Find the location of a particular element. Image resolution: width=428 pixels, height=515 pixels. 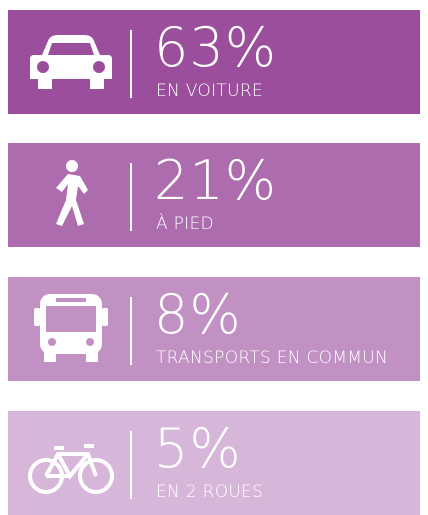

walker-icon is located at coordinates (72, 193).